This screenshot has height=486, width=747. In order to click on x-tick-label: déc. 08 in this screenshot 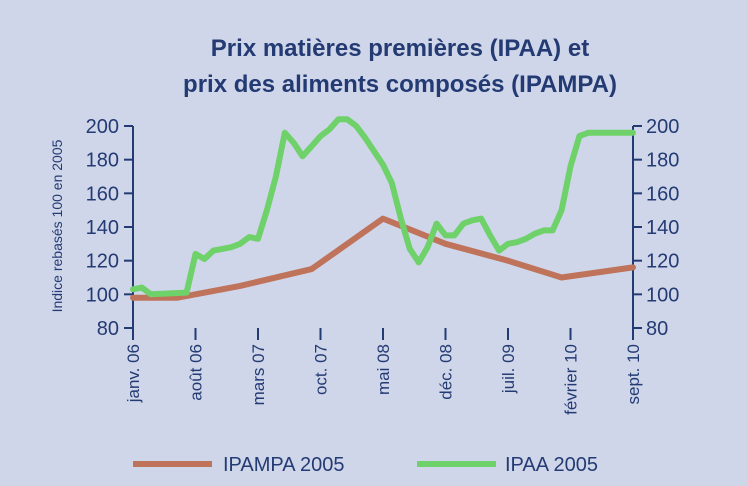, I will do `click(446, 372)`.